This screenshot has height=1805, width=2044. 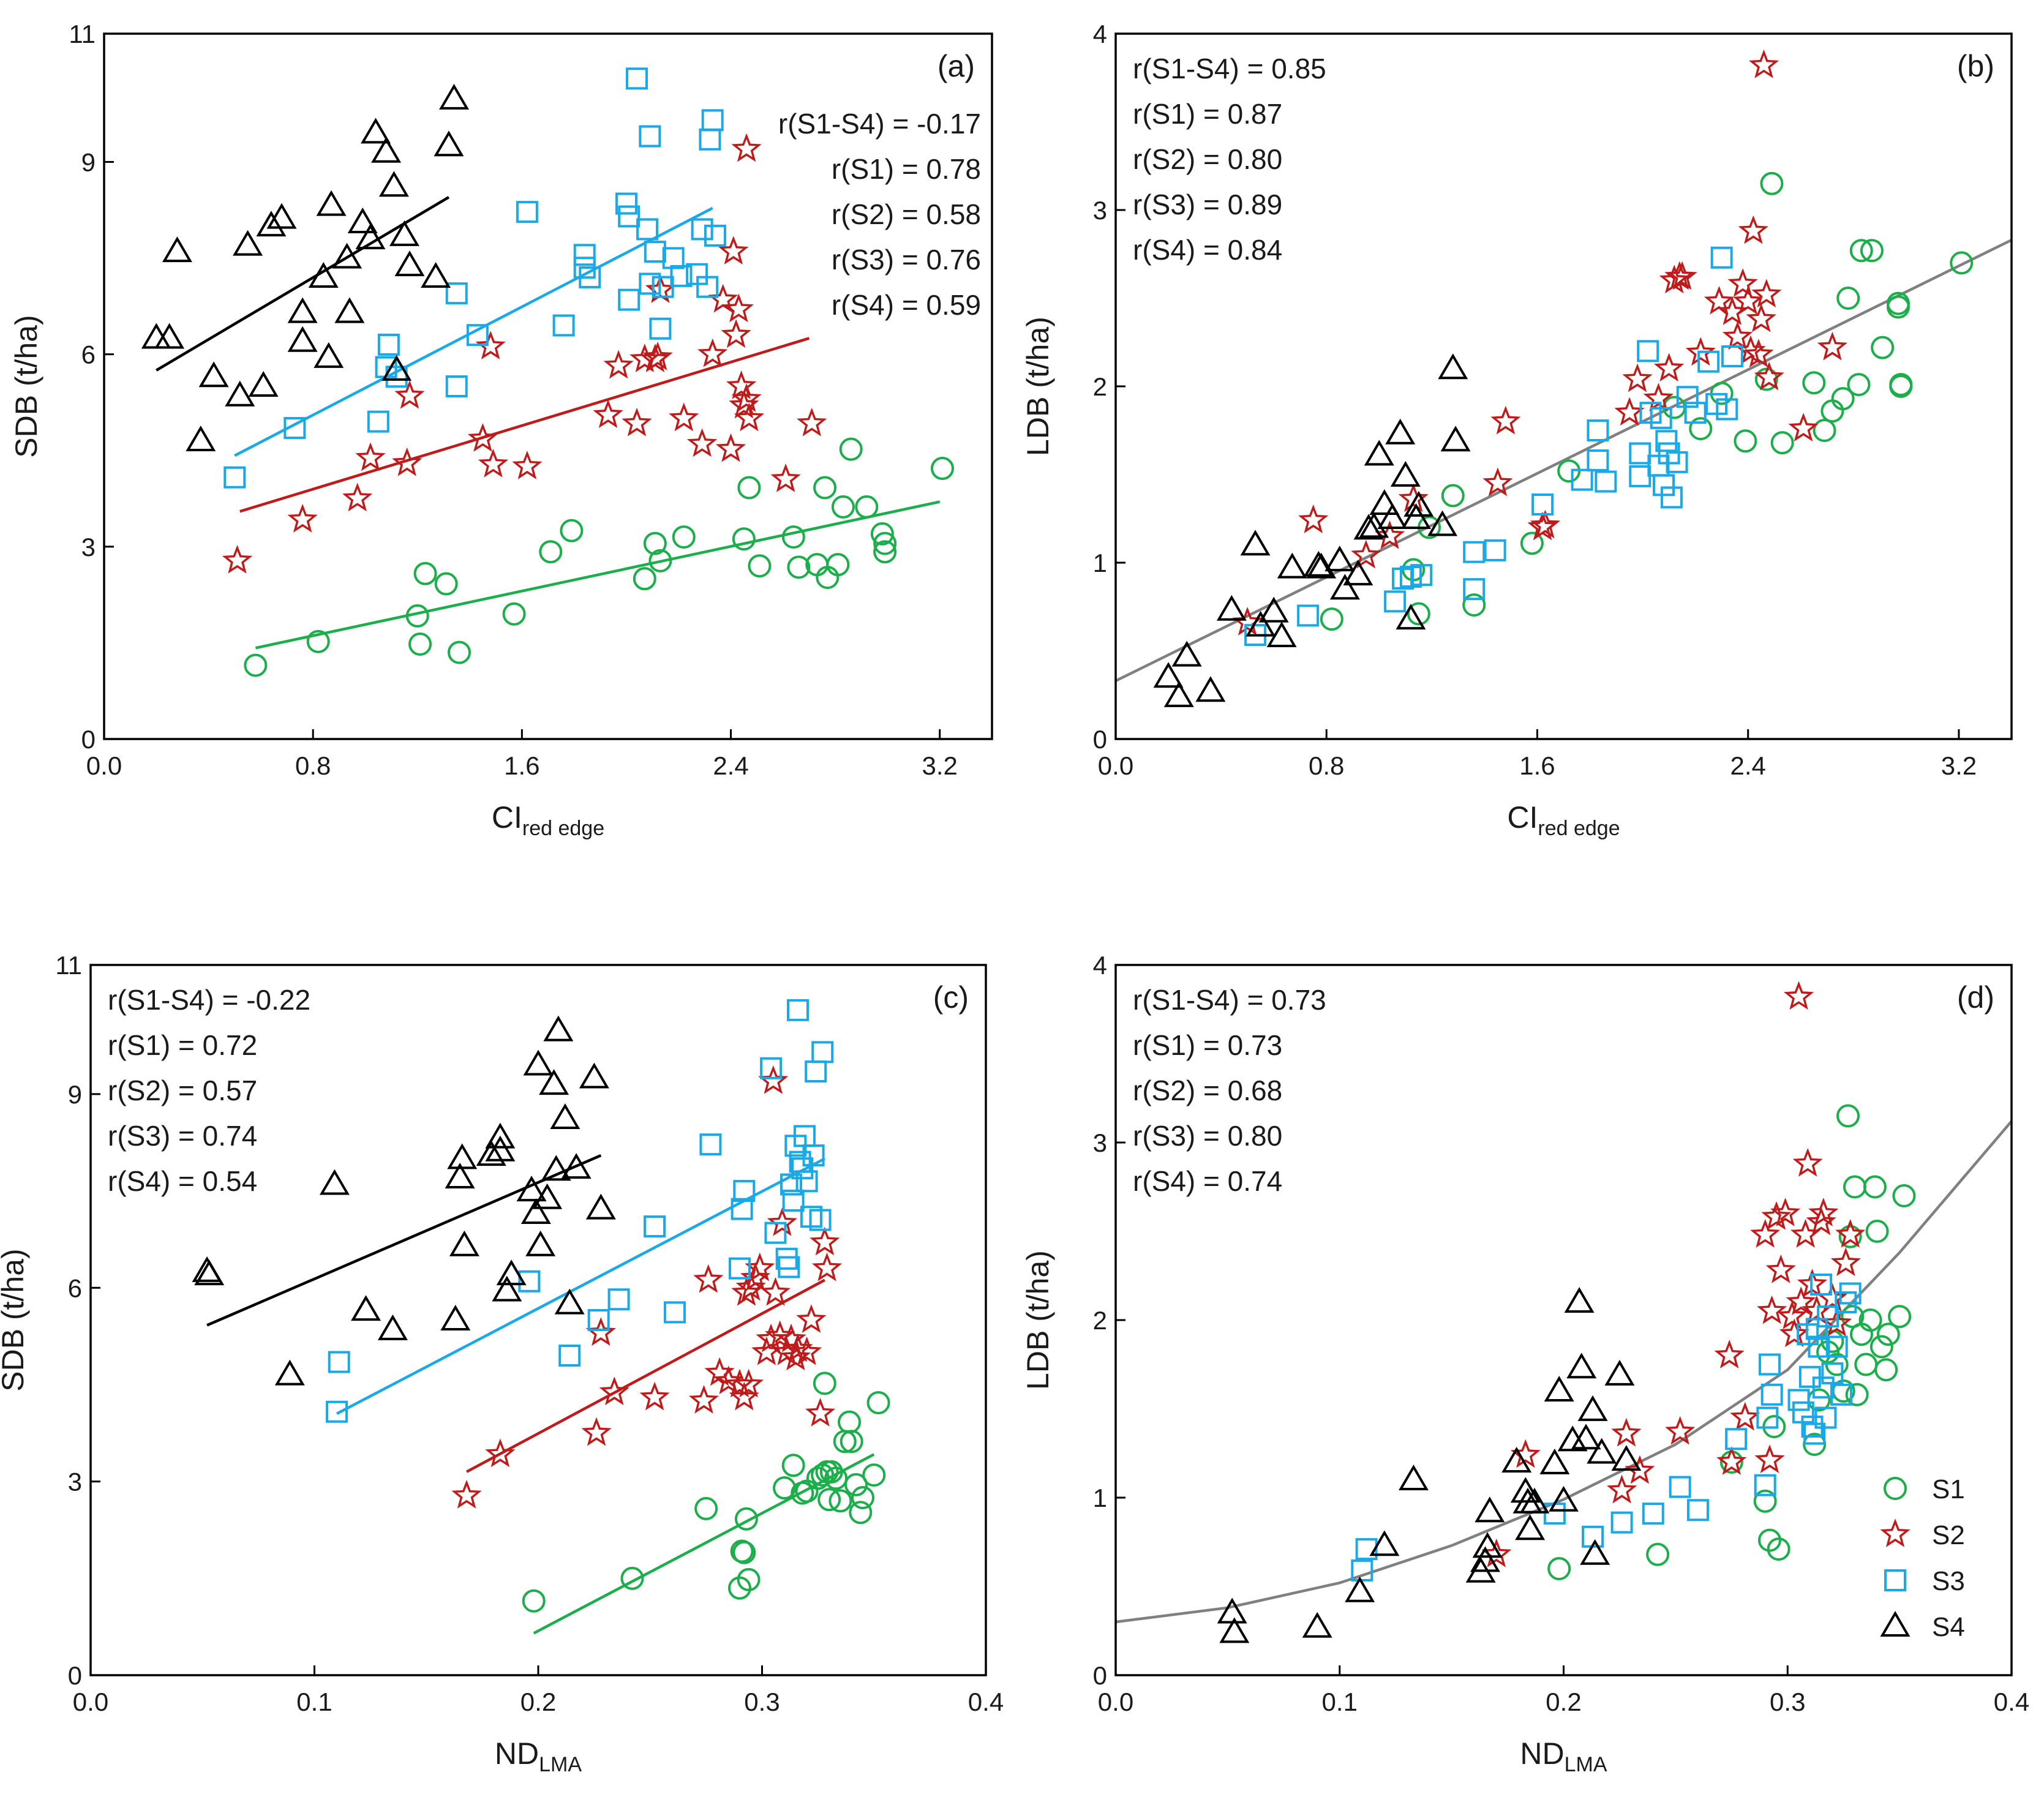 I want to click on y-axis-label: SDB (t/ha), so click(x=26, y=386).